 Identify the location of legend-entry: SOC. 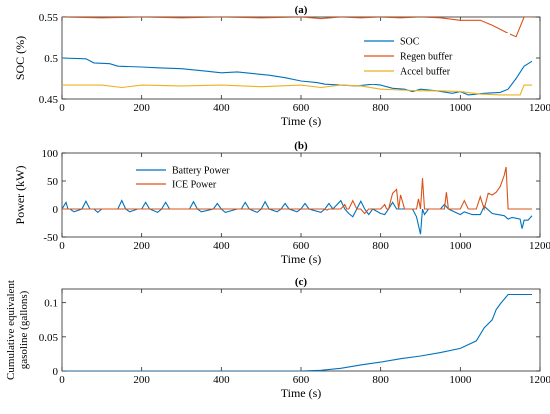
(410, 42).